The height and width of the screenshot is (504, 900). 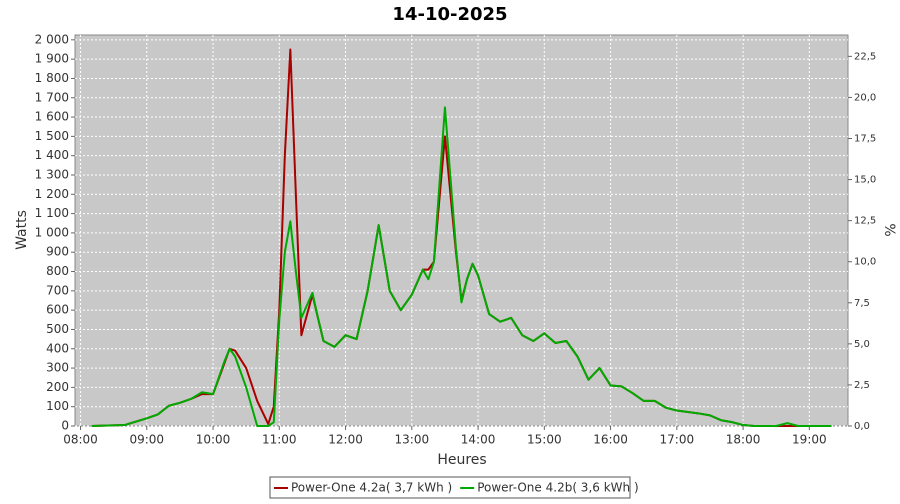 I want to click on y-tick-label: 100, so click(x=57, y=406).